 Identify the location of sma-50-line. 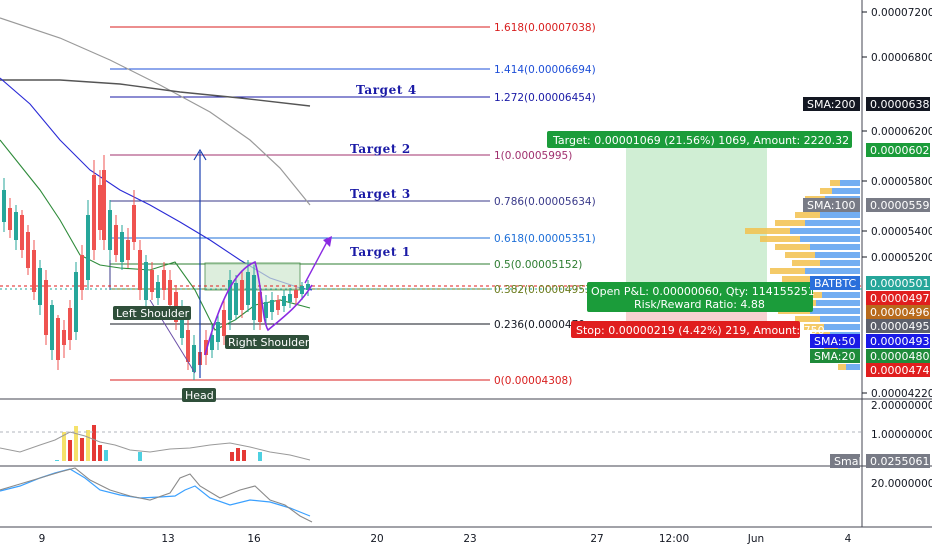
(156, 184).